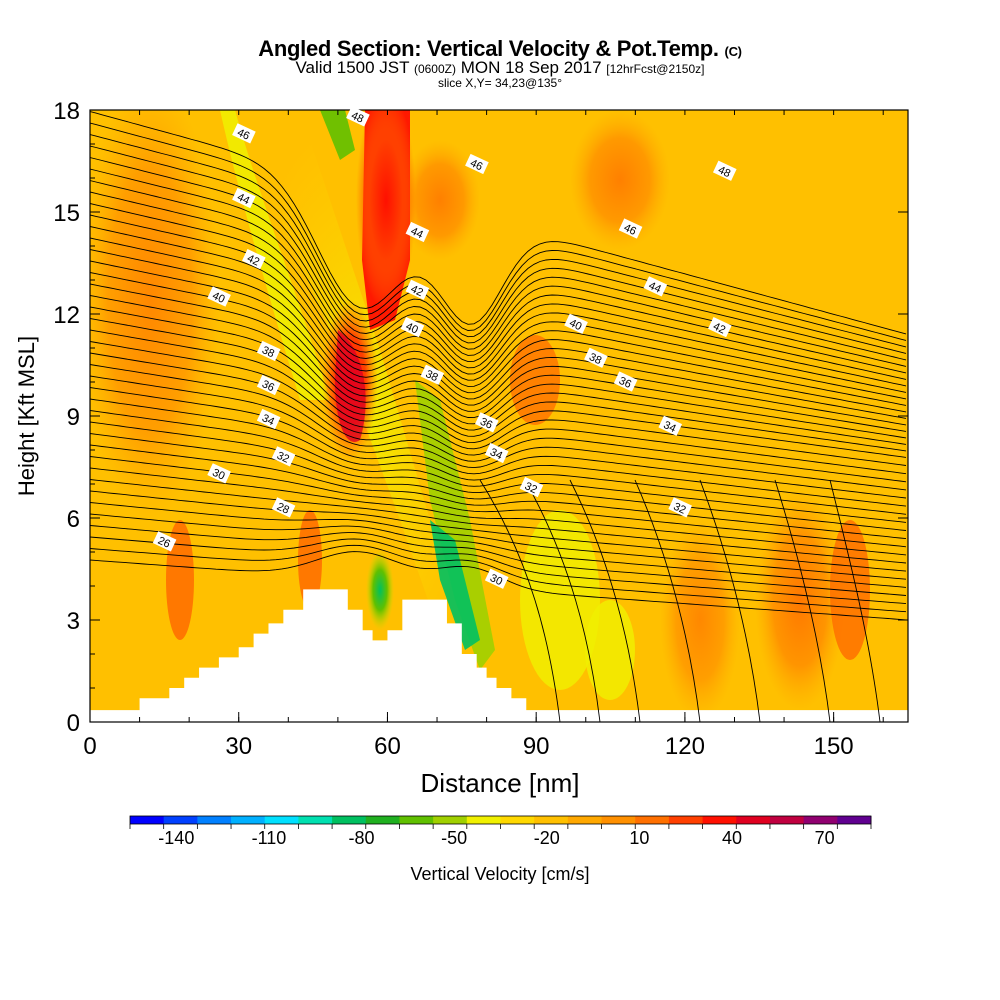 The width and height of the screenshot is (1000, 1000). Describe the element at coordinates (73, 621) in the screenshot. I see `y-tick-label: 3` at that location.